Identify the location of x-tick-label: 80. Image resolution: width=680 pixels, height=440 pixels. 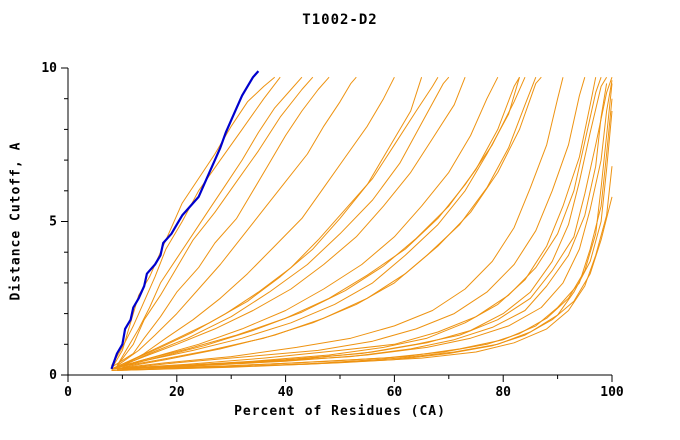
(503, 392).